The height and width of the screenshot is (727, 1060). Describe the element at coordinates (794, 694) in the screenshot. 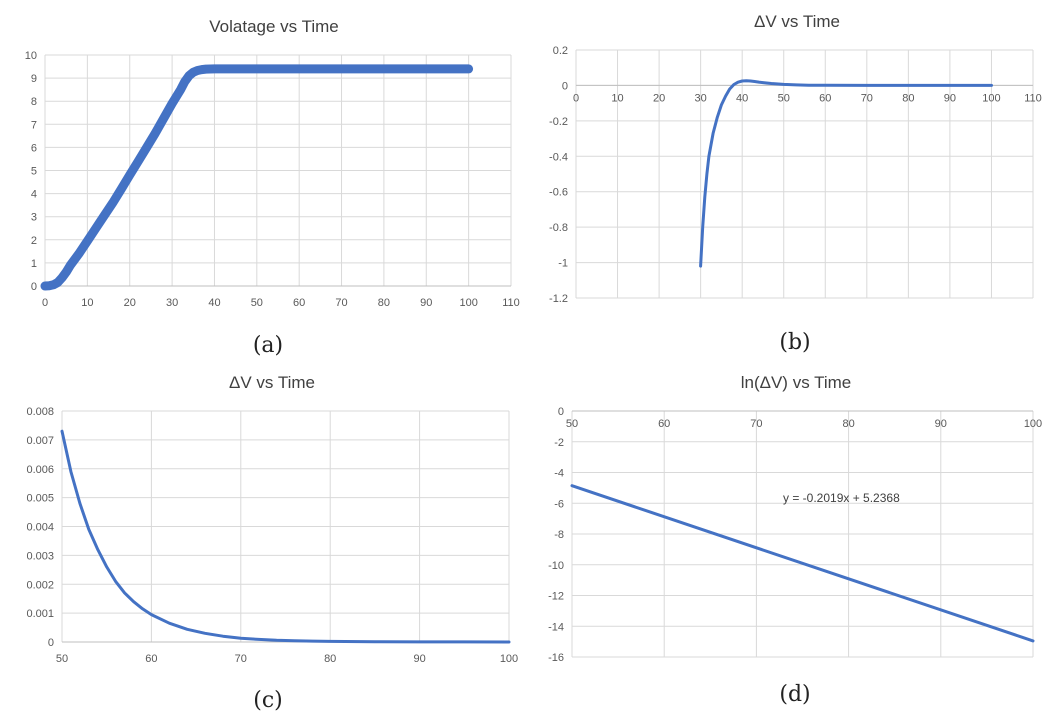

I see `panel-label-d: (d)` at that location.